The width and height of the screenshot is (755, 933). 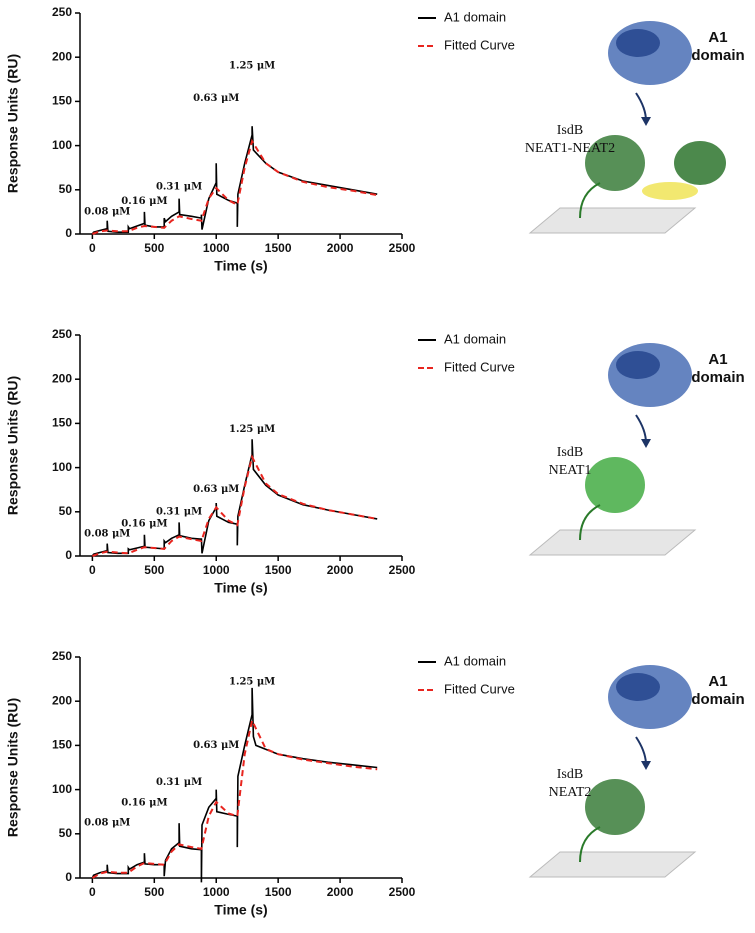 I want to click on helix, so click(x=670, y=191).